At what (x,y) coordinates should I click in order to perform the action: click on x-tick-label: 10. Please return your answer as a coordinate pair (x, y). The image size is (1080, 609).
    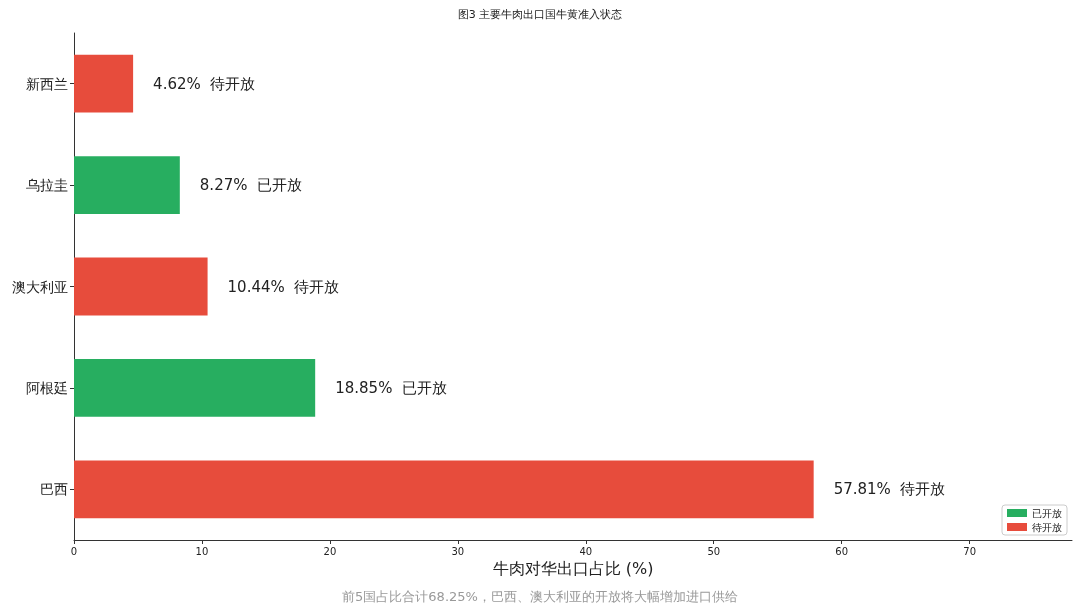
    Looking at the image, I should click on (202, 551).